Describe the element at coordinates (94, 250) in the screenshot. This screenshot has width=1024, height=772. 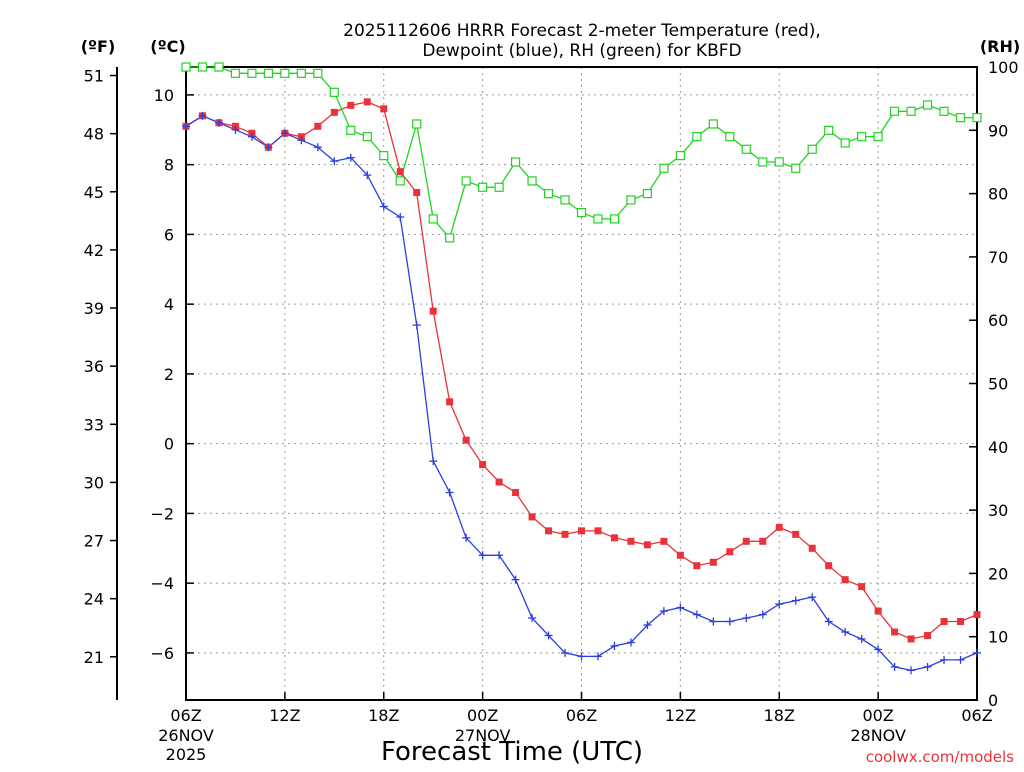
I see `fahrenheit-tick-label: 42` at that location.